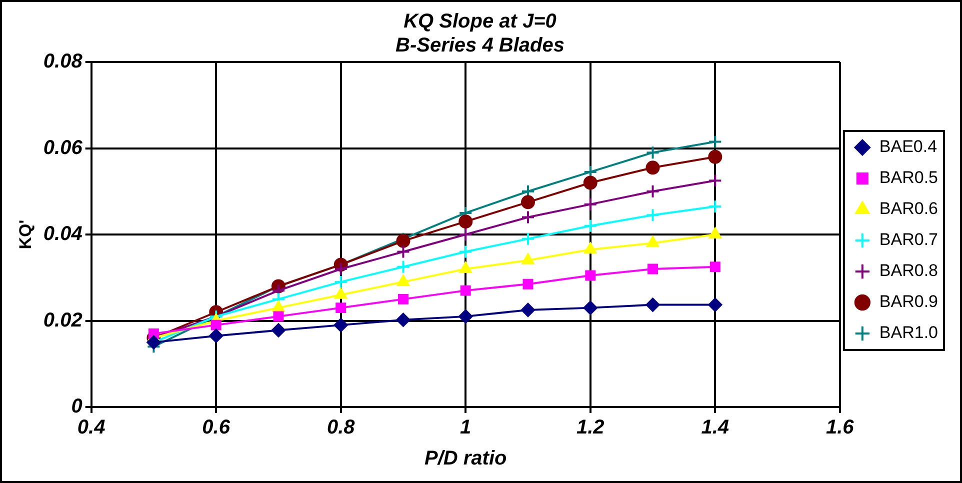 The height and width of the screenshot is (483, 962). Describe the element at coordinates (216, 427) in the screenshot. I see `x-tick-label: 0.6` at that location.